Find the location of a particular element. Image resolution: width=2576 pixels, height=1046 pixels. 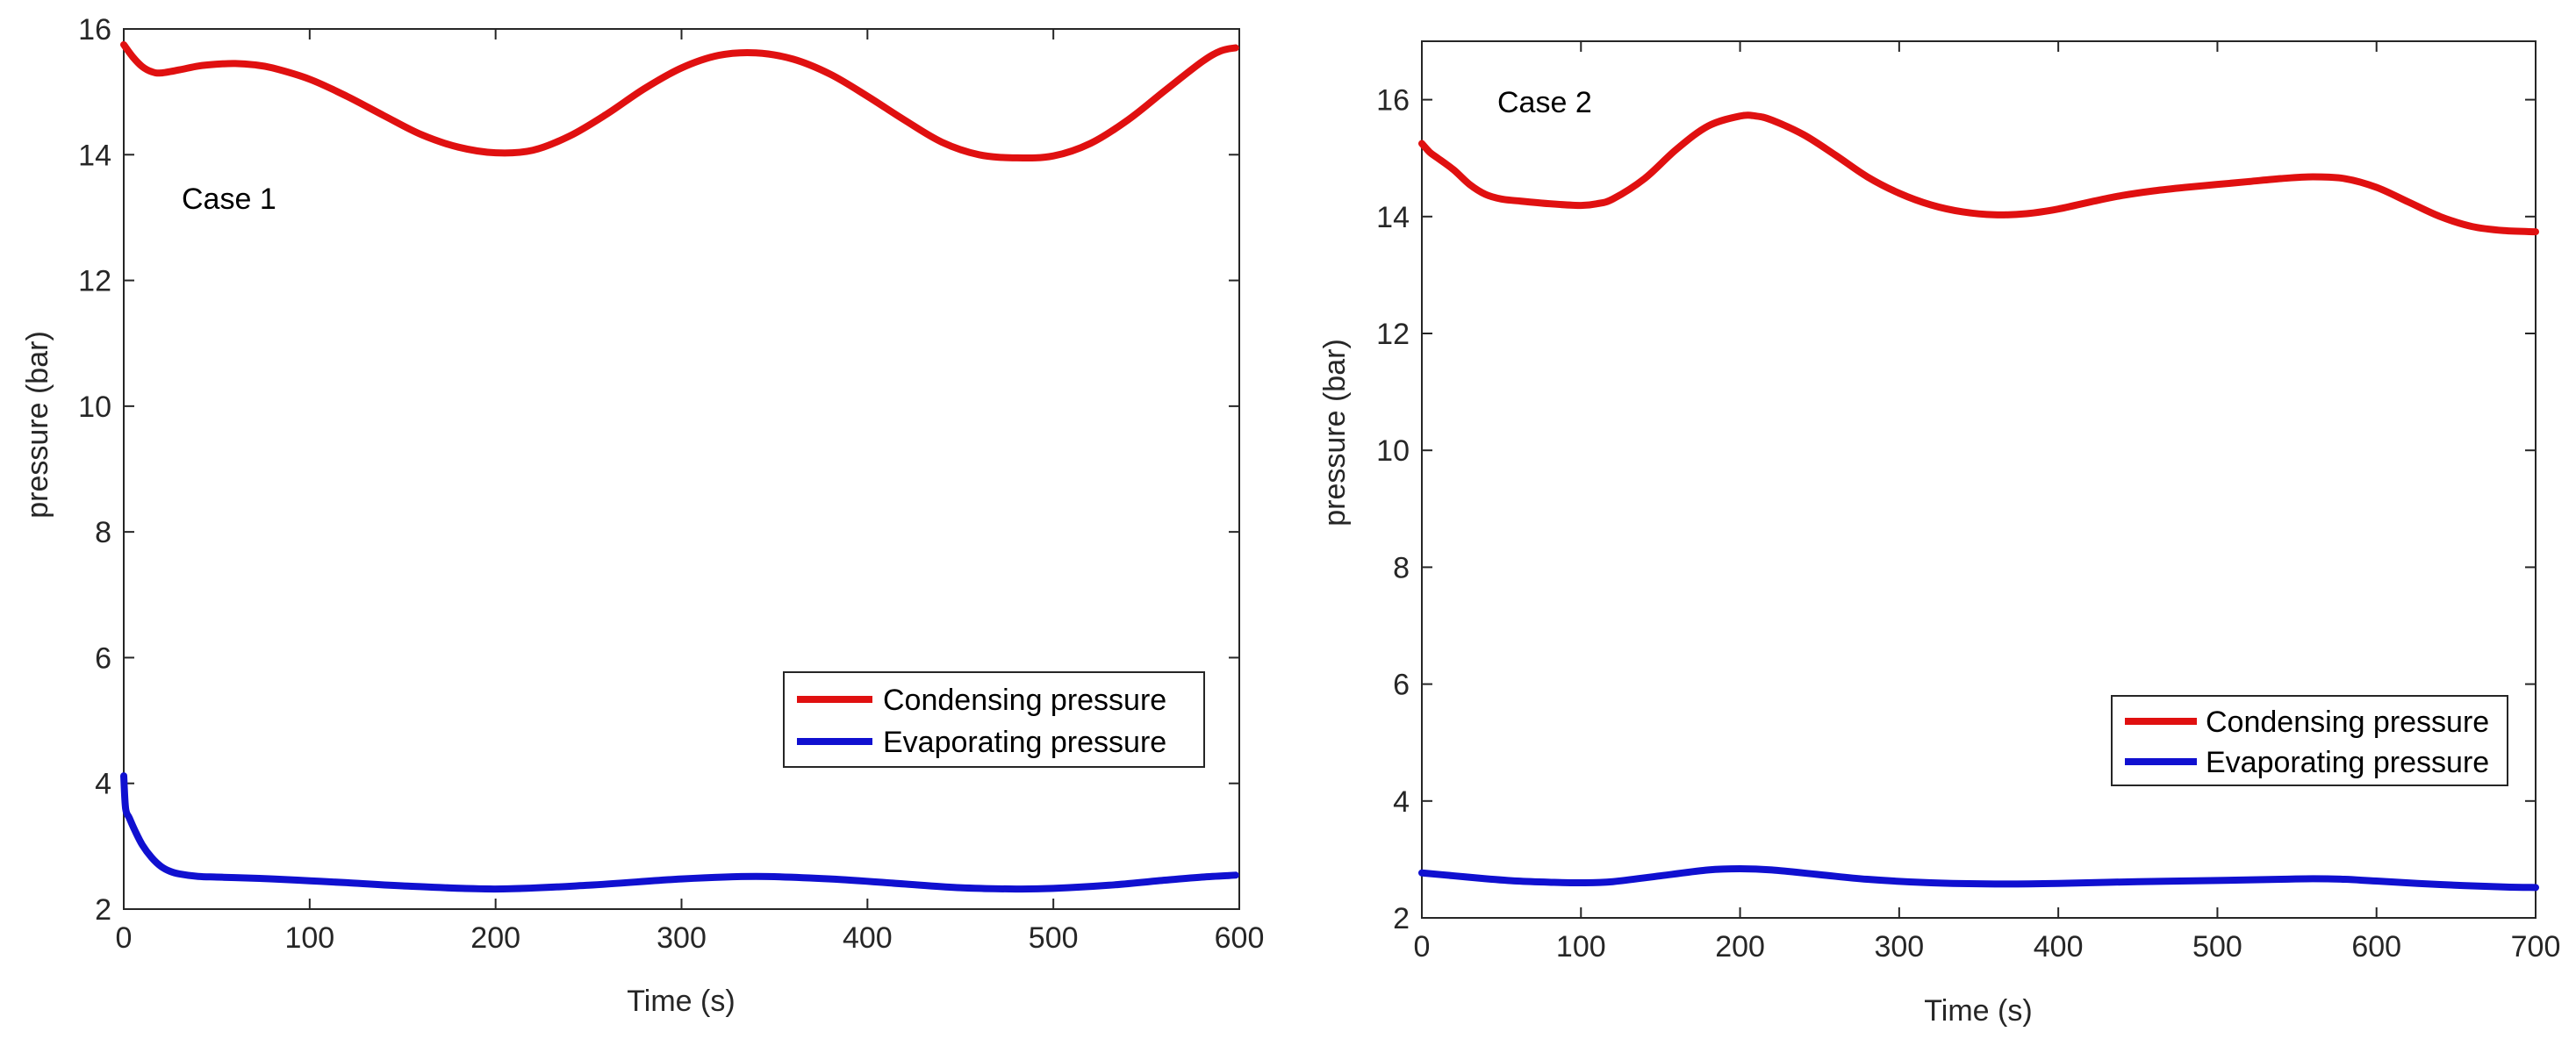

annotation-text: Case 2 is located at coordinates (1544, 103).